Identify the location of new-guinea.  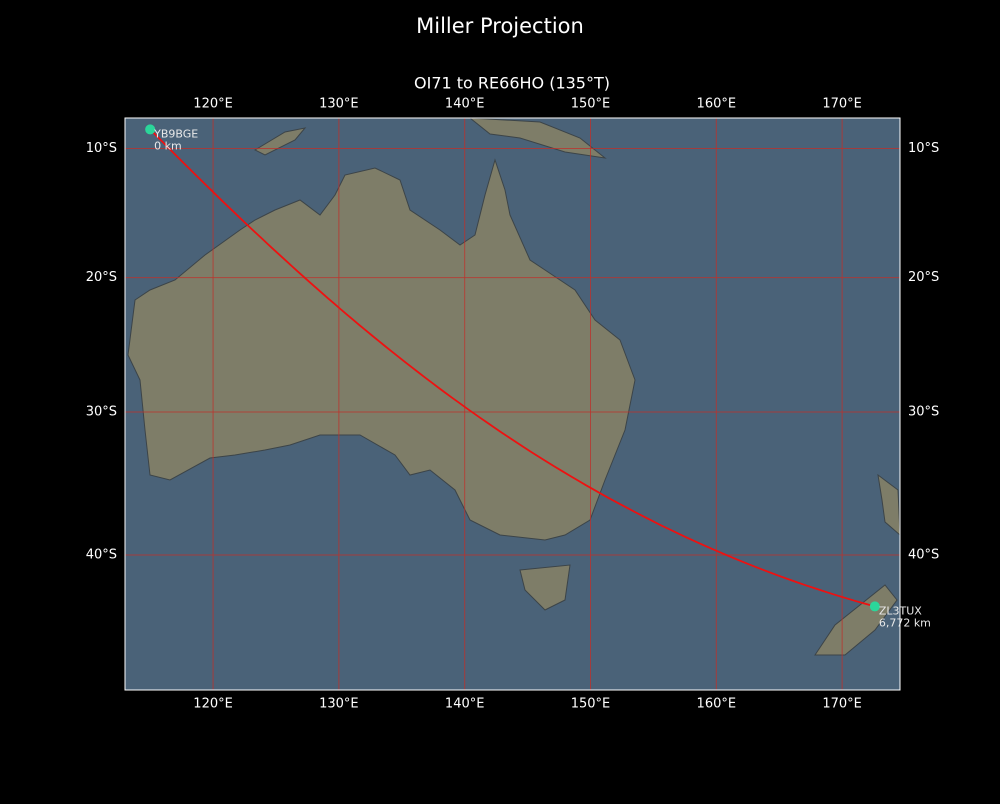
(538, 138).